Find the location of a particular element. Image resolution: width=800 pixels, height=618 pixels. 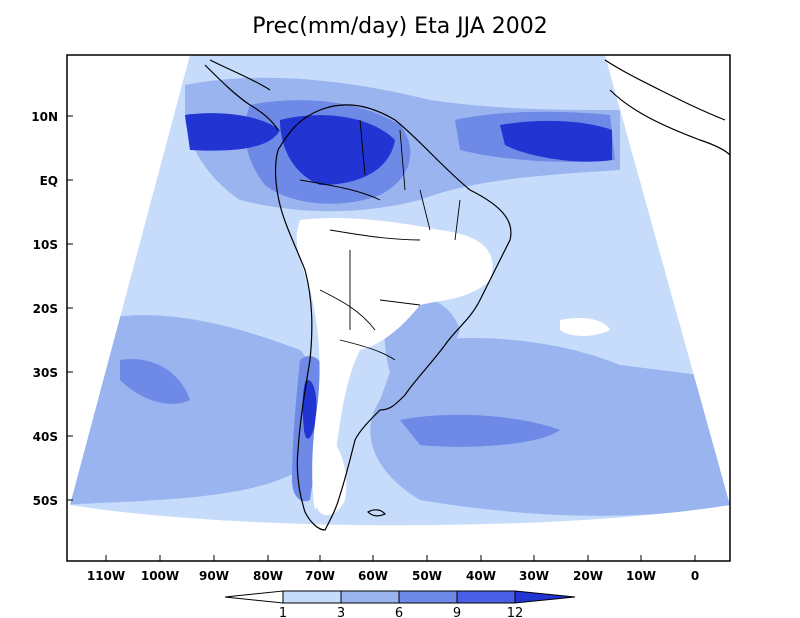

lon-tick-70w: 70W is located at coordinates (320, 569).